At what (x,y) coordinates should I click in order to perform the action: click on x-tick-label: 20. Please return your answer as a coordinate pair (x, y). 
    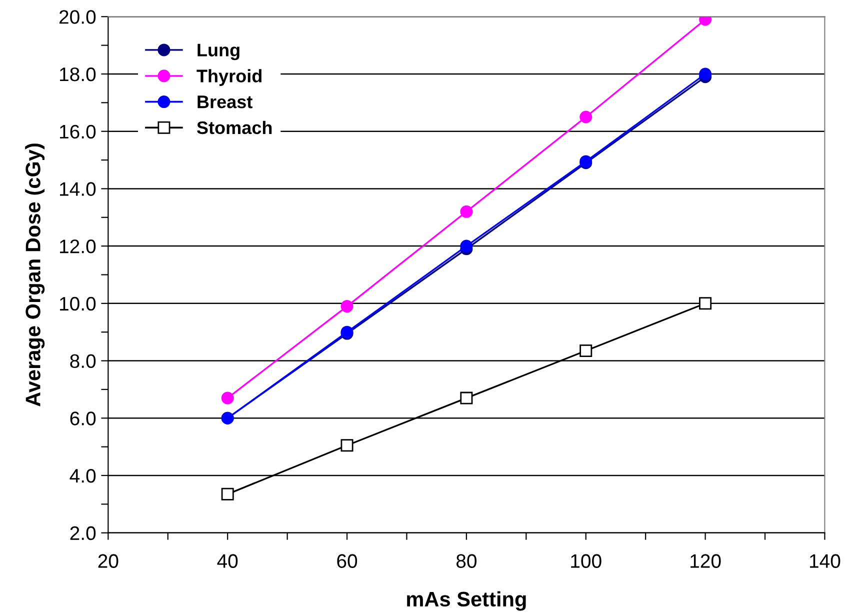
    Looking at the image, I should click on (108, 561).